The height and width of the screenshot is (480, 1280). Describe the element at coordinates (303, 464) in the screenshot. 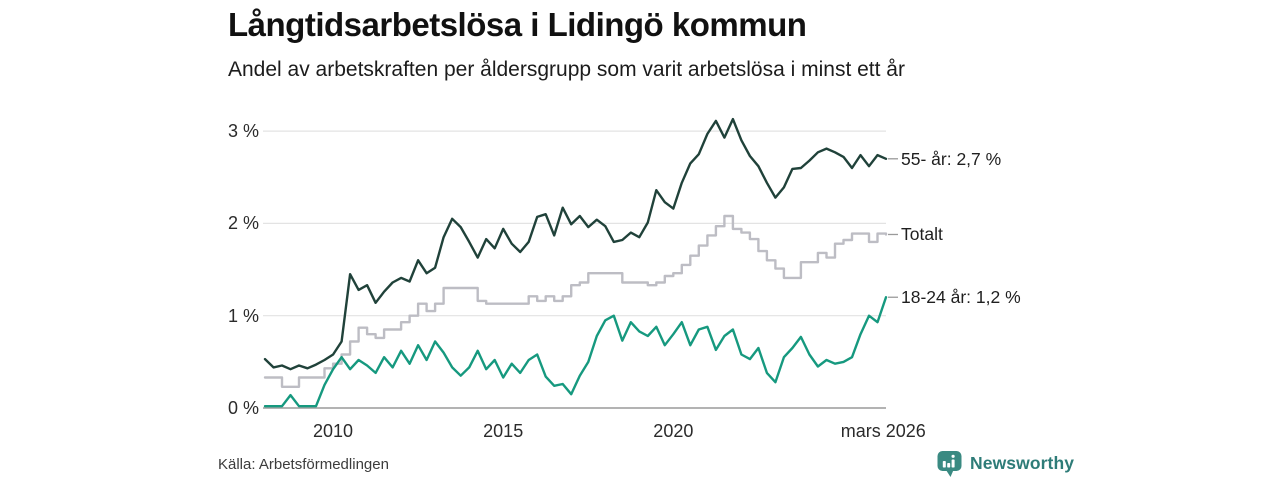

I see `source-note: Källa: Arbetsförmedlingen` at that location.